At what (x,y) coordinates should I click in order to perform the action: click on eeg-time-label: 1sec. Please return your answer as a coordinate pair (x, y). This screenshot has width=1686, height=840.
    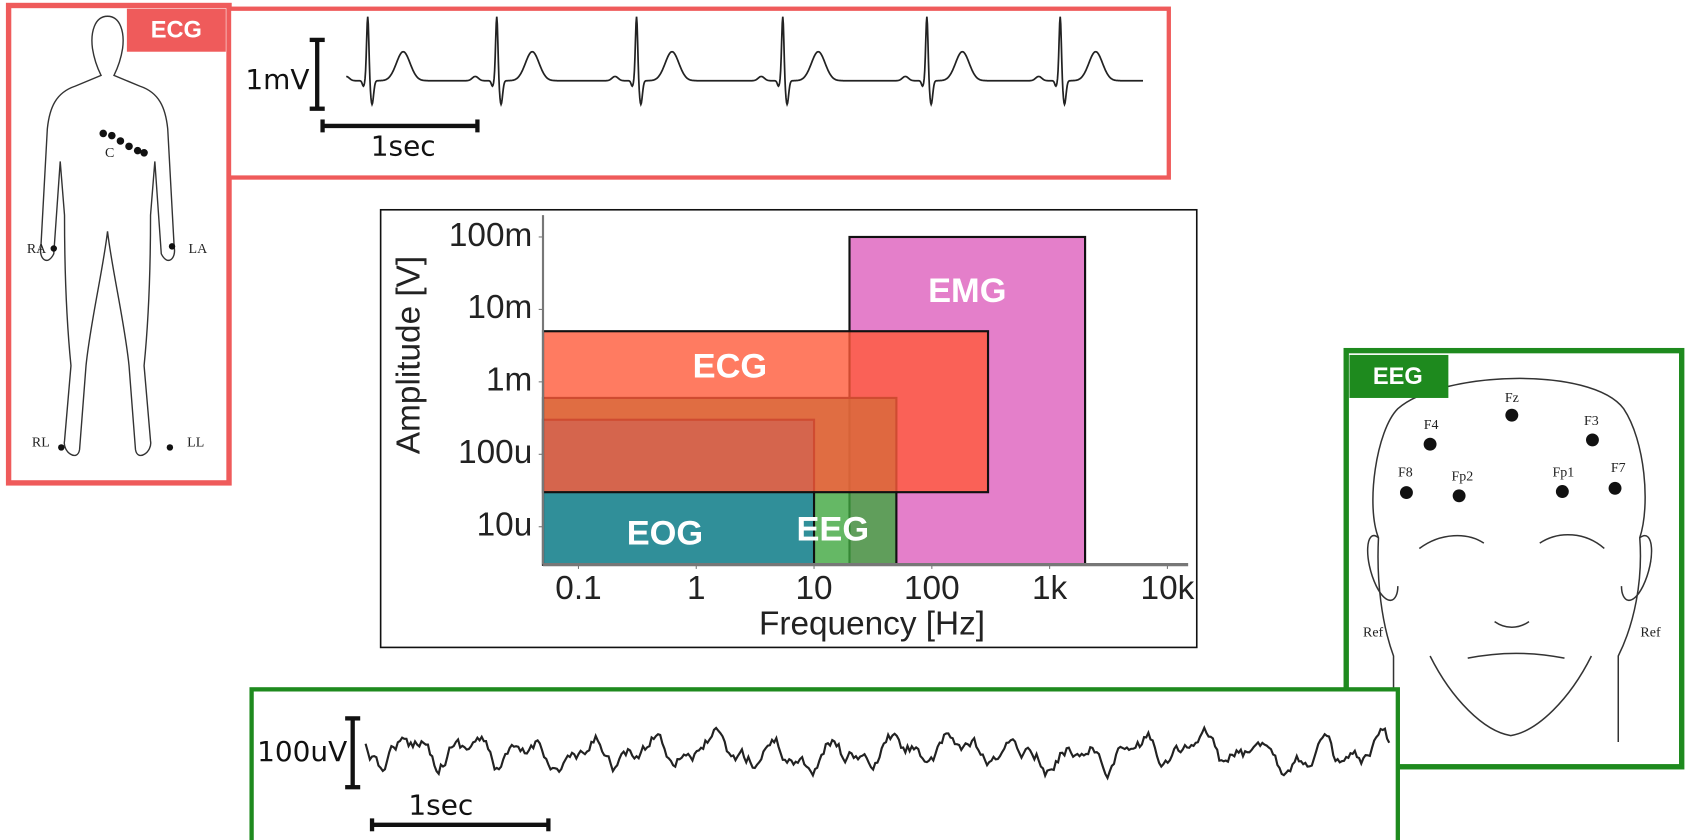
    Looking at the image, I should click on (440, 805).